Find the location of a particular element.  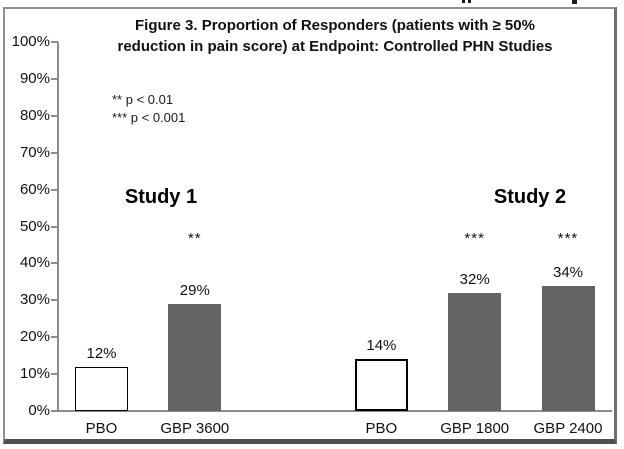

y-axis-tick-label: 50% is located at coordinates (34, 226).